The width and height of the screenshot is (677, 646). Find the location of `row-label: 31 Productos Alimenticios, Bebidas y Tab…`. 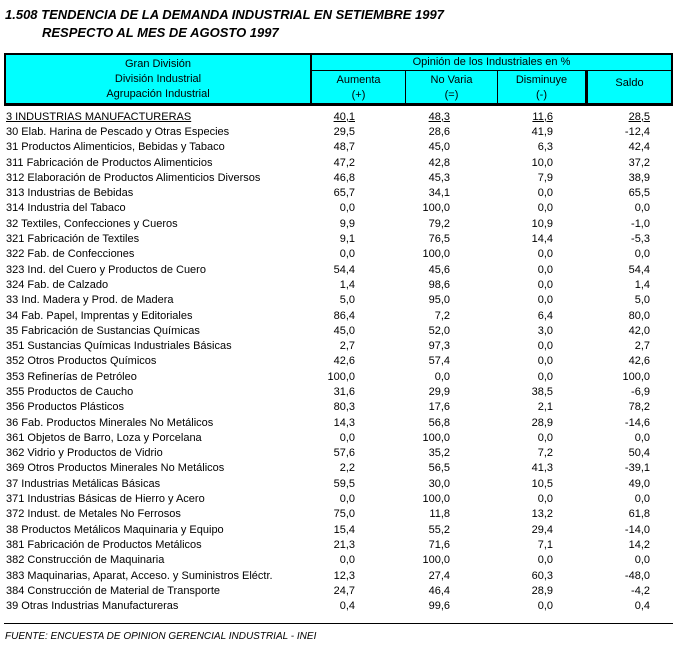

row-label: 31 Productos Alimenticios, Bebidas y Tab… is located at coordinates (115, 147).